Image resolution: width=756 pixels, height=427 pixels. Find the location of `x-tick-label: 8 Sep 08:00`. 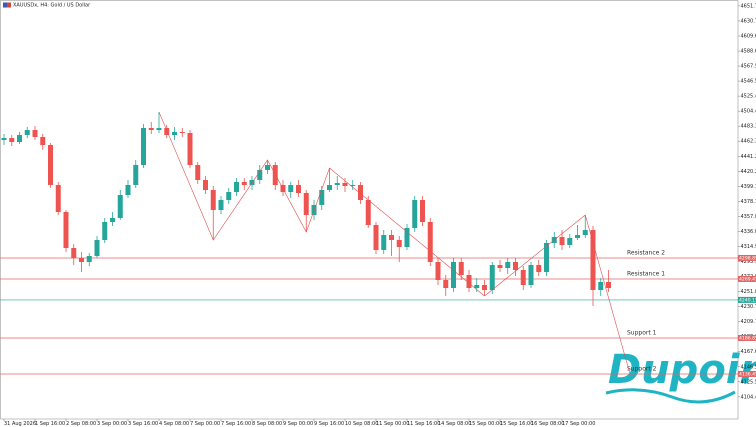

x-tick-label: 8 Sep 08:00 is located at coordinates (267, 424).